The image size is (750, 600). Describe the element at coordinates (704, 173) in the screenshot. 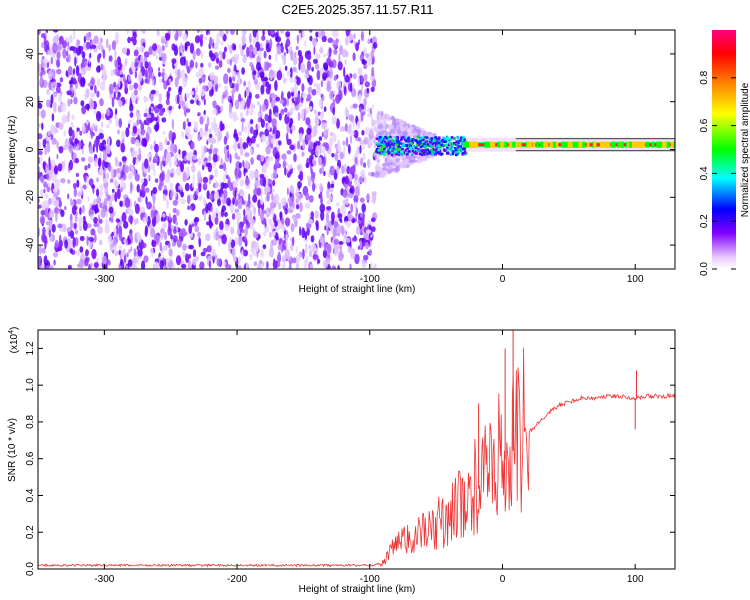

I see `colorbar-tick-label: 0.4` at that location.